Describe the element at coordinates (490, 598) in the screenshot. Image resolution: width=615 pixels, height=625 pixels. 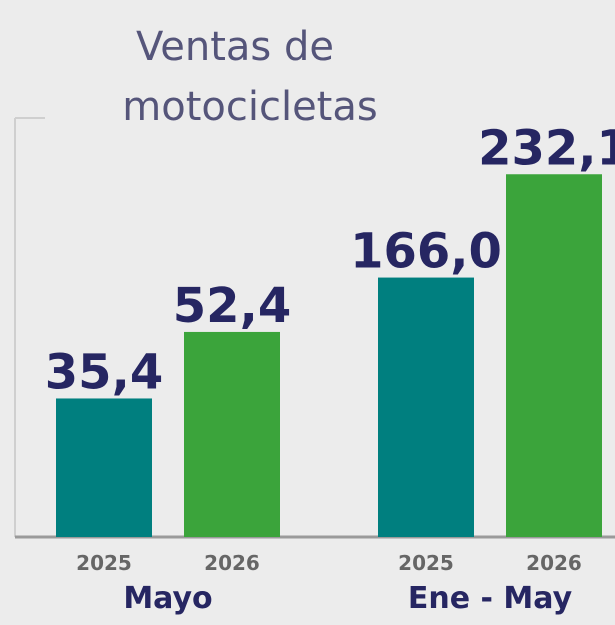
I see `group-label: Ene - May` at that location.